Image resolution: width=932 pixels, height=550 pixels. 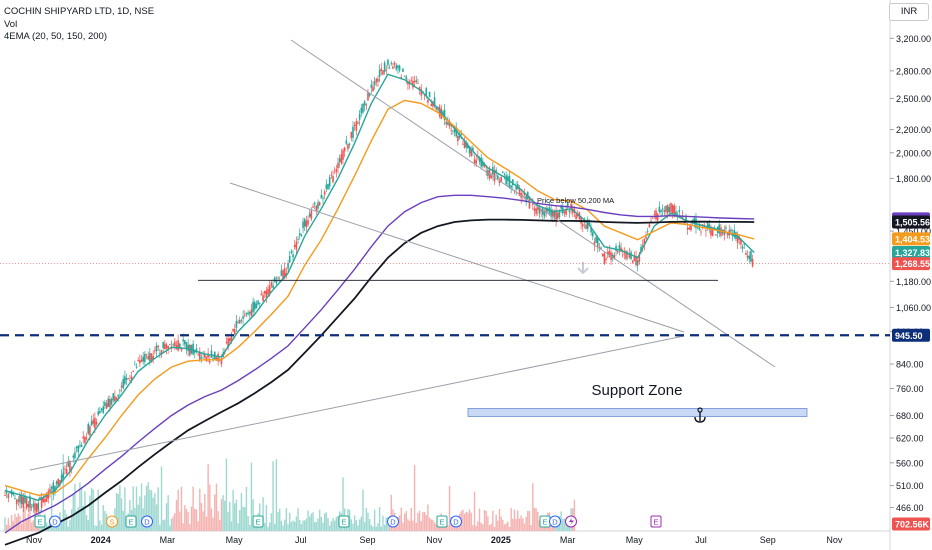 I want to click on x-tick-label: 2024, so click(x=101, y=540).